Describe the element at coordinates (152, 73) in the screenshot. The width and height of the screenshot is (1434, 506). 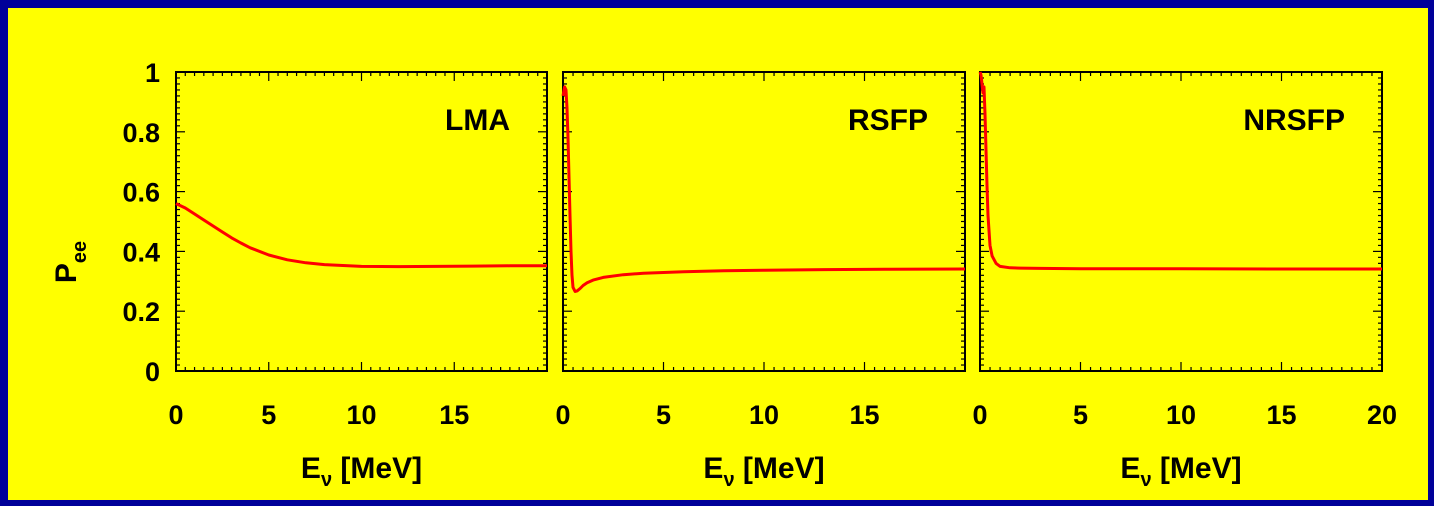
I see `y-tick-label: 1` at that location.